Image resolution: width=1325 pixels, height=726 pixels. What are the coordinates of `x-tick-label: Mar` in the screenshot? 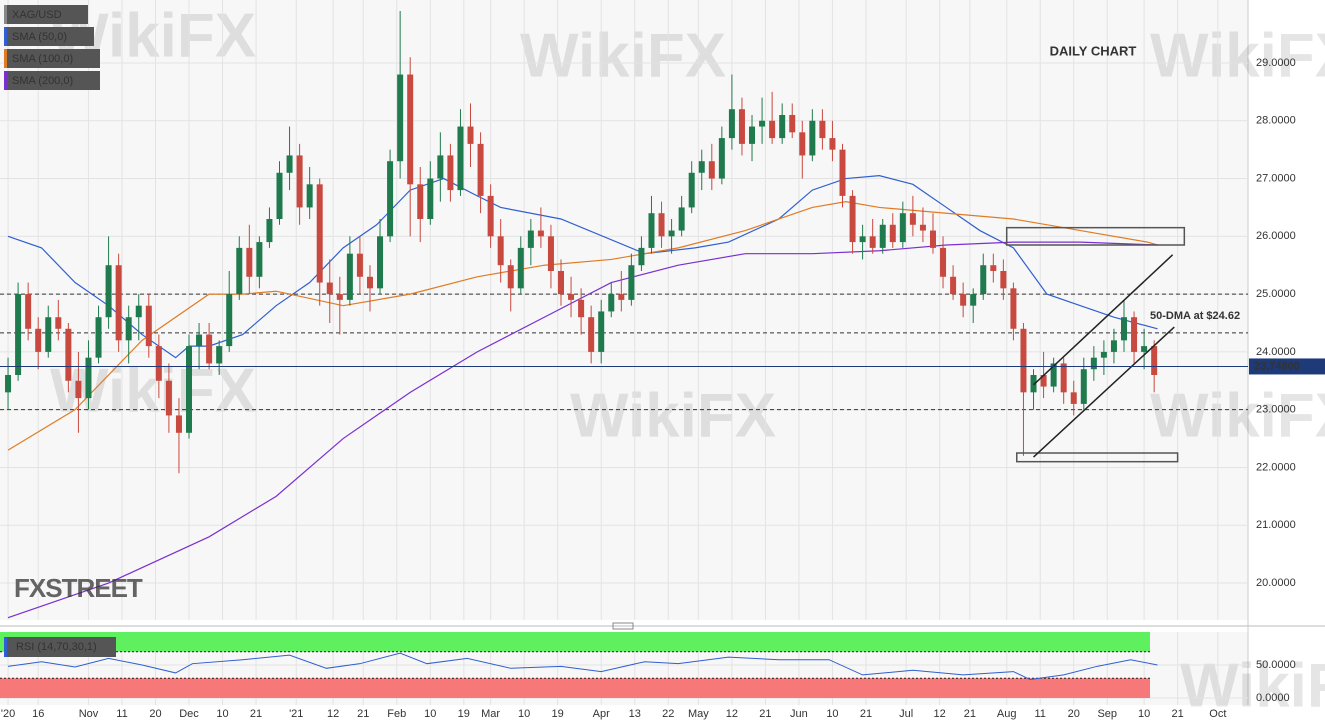 It's located at (490, 714).